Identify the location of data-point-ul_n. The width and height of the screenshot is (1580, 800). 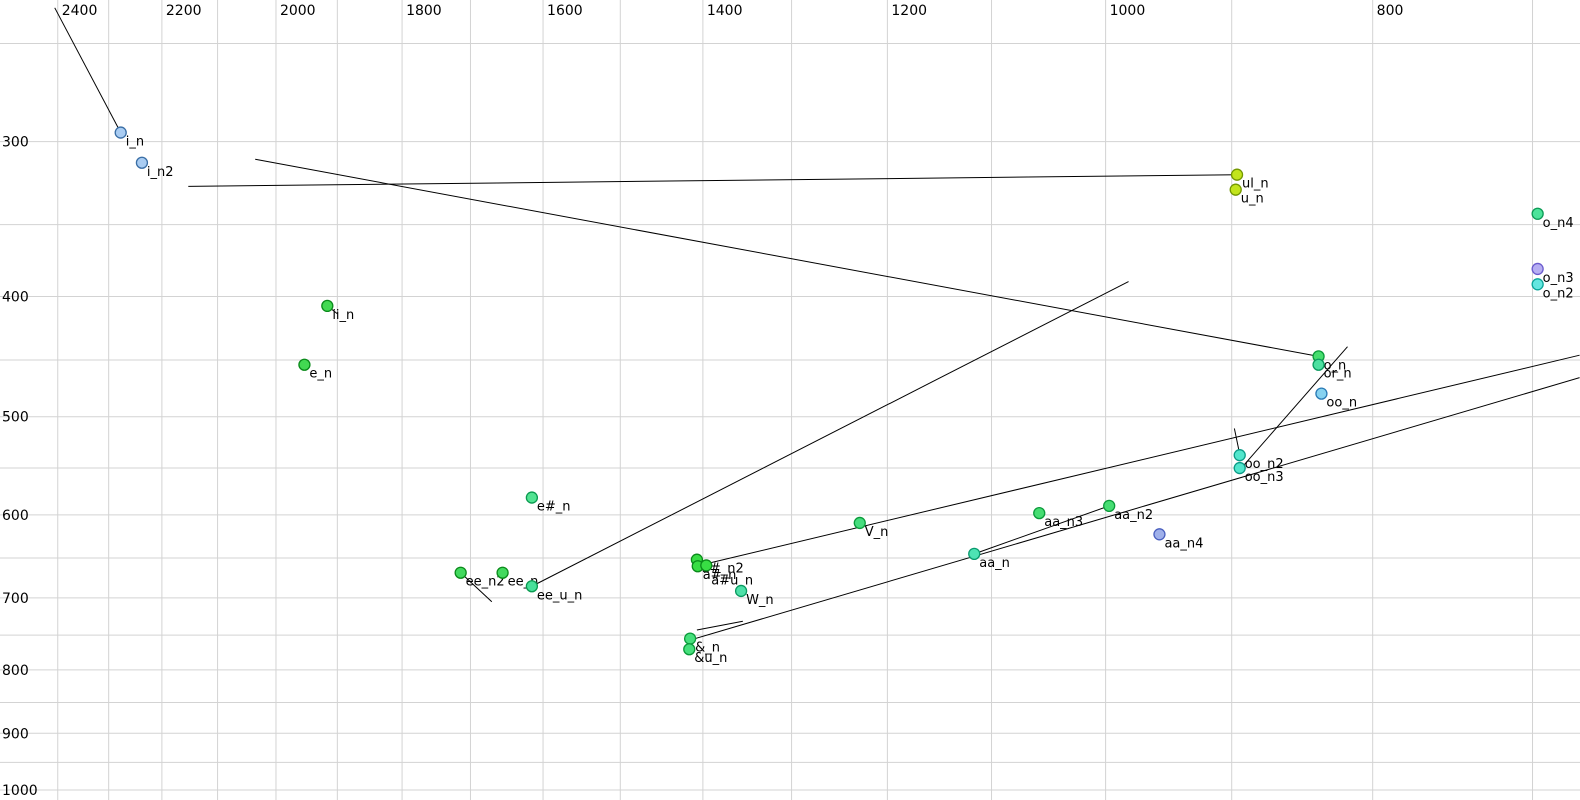
(1237, 174).